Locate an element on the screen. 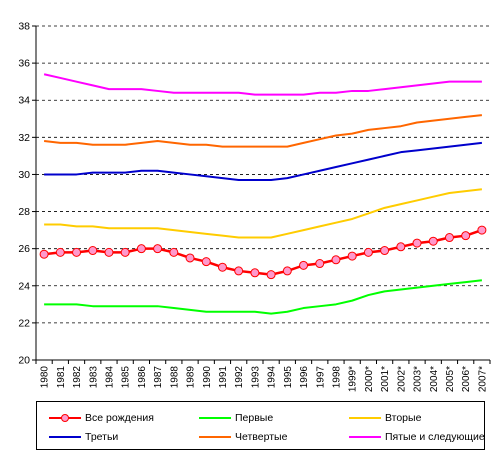  y-tick-label: 30 is located at coordinates (24, 175).